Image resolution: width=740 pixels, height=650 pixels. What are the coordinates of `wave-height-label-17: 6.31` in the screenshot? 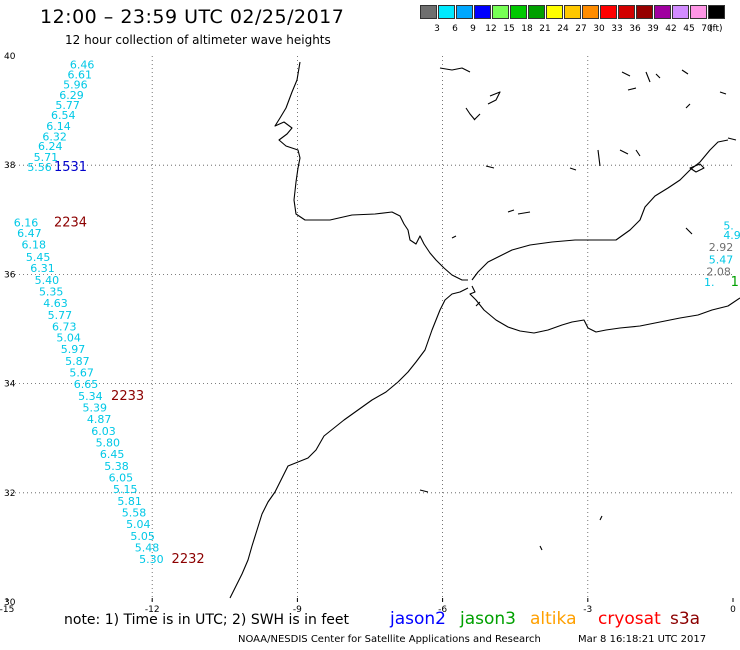 It's located at (42, 268).